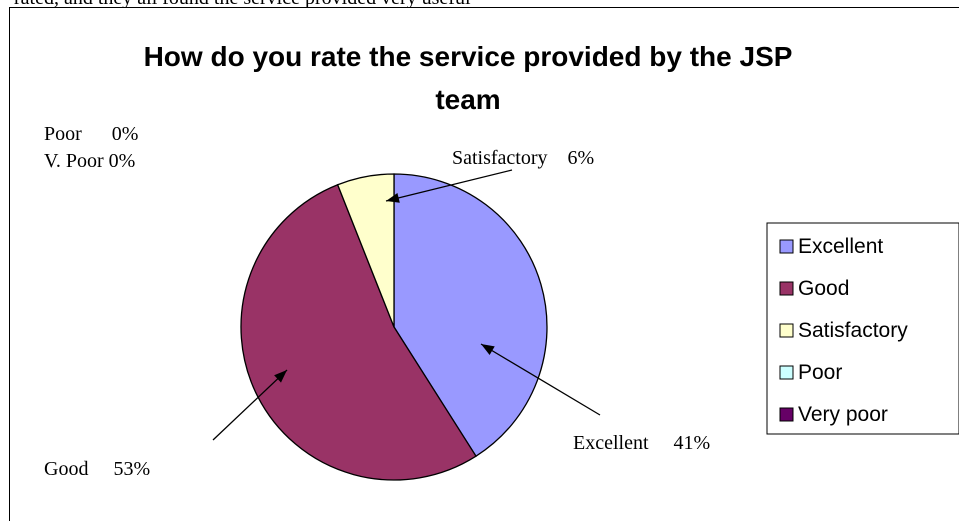 The width and height of the screenshot is (959, 521). I want to click on legend-item-excellent: Excellent, so click(831, 246).